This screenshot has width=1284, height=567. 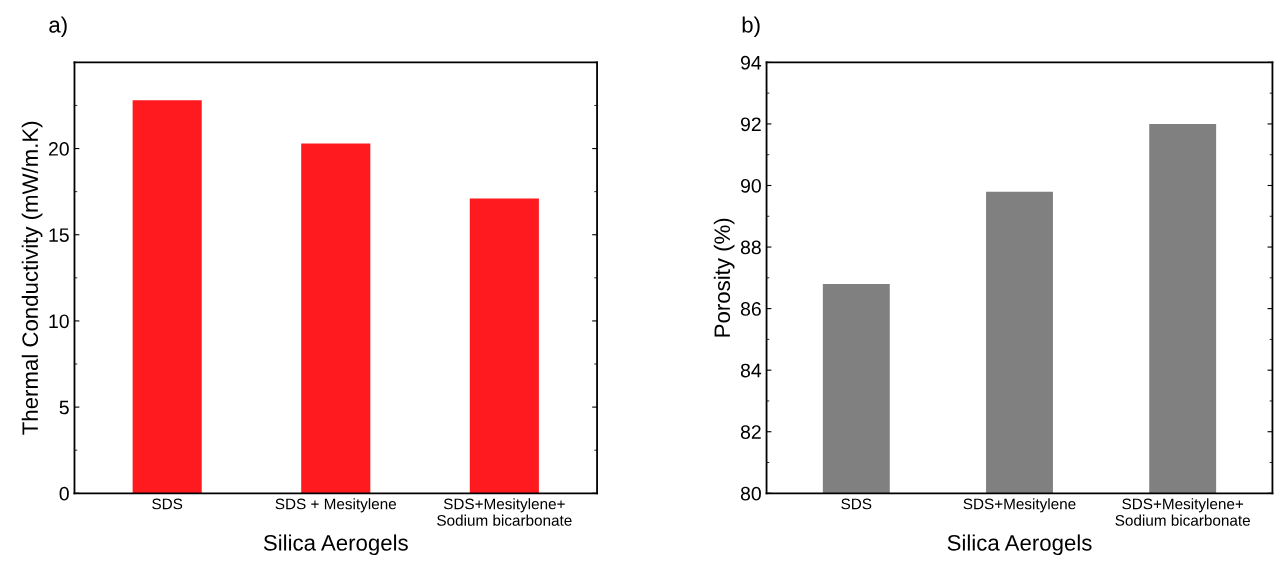 I want to click on y-tick-label: 15, so click(x=59, y=235).